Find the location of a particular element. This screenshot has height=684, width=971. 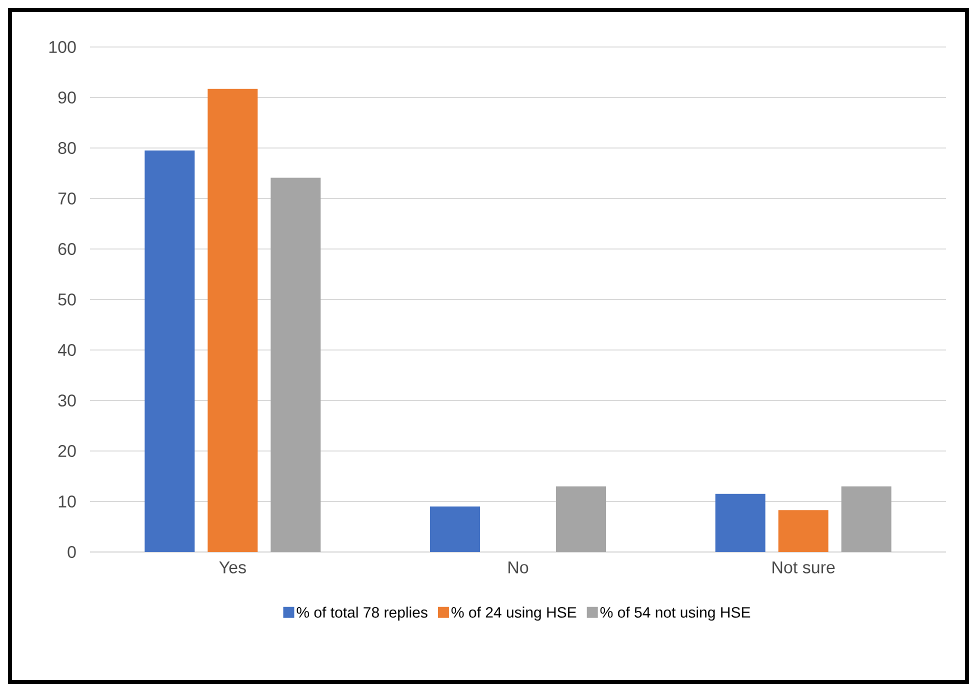

legend-label: % of 54 not using HSE is located at coordinates (675, 613).